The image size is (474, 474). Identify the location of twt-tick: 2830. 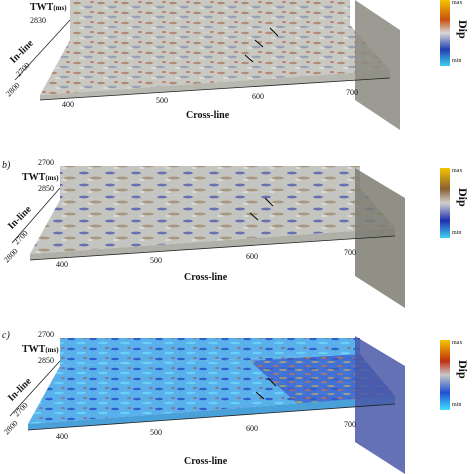
(38, 20).